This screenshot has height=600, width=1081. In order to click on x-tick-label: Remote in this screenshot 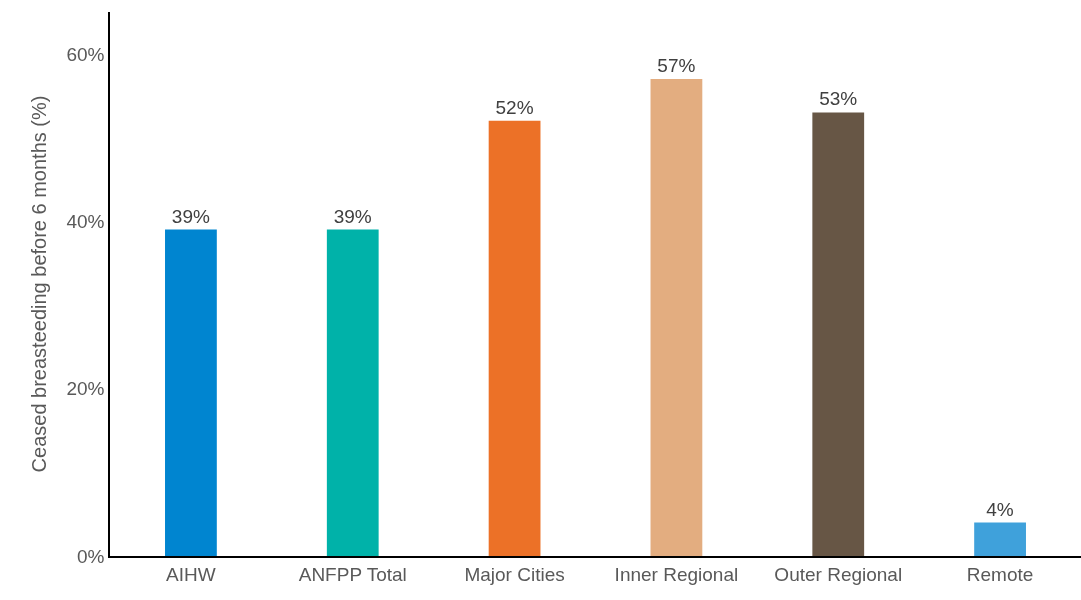, I will do `click(1000, 574)`.